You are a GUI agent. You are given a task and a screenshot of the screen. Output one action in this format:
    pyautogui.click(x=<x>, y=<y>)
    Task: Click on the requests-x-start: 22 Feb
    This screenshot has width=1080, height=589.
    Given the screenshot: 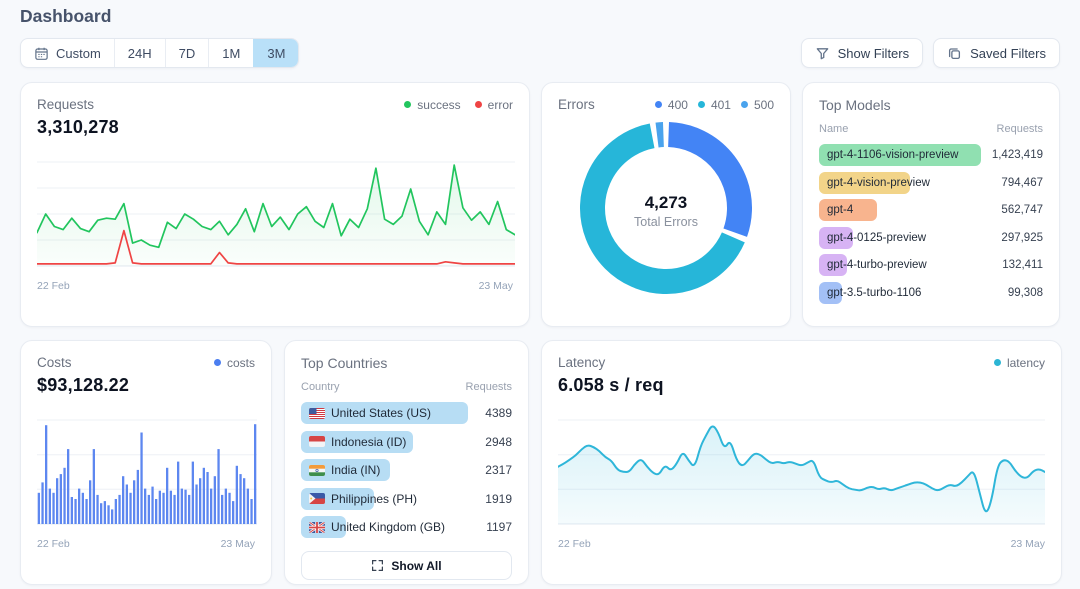 What is the action you would take?
    pyautogui.click(x=53, y=286)
    